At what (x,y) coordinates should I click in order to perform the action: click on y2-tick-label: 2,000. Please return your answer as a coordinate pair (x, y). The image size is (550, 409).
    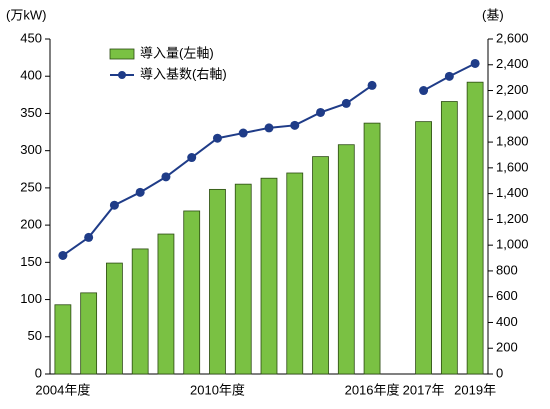
    Looking at the image, I should click on (512, 115).